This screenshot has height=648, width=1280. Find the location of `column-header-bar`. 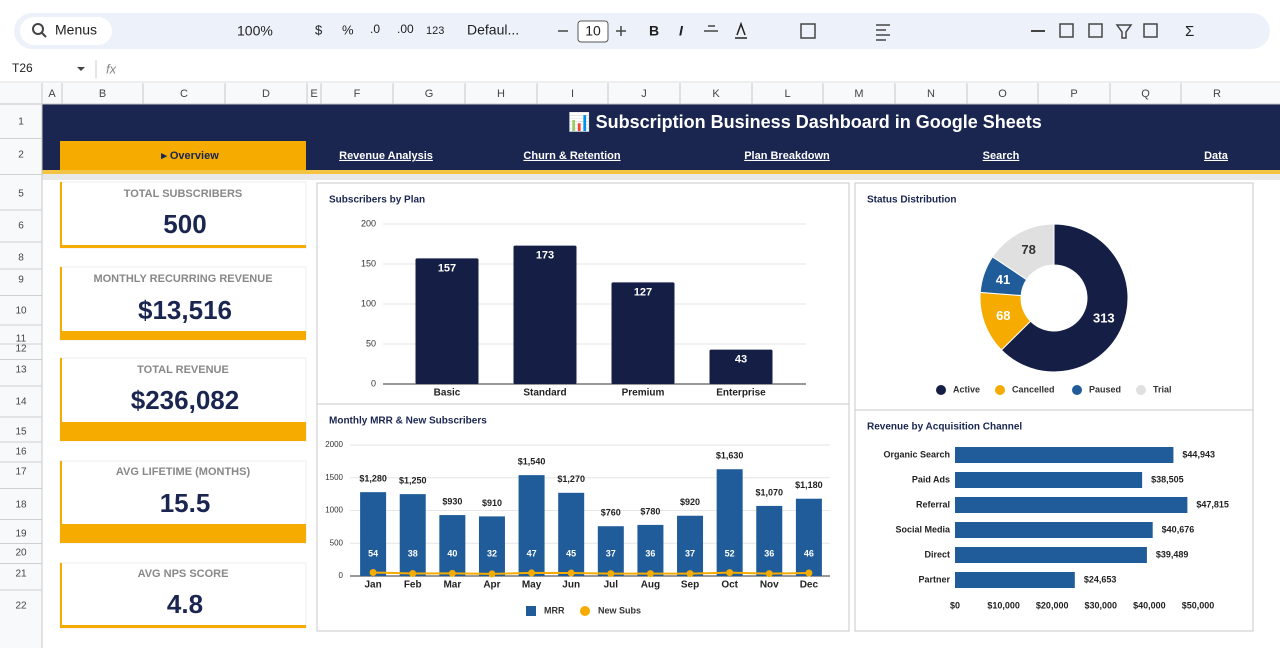

column-header-bar is located at coordinates (640, 93).